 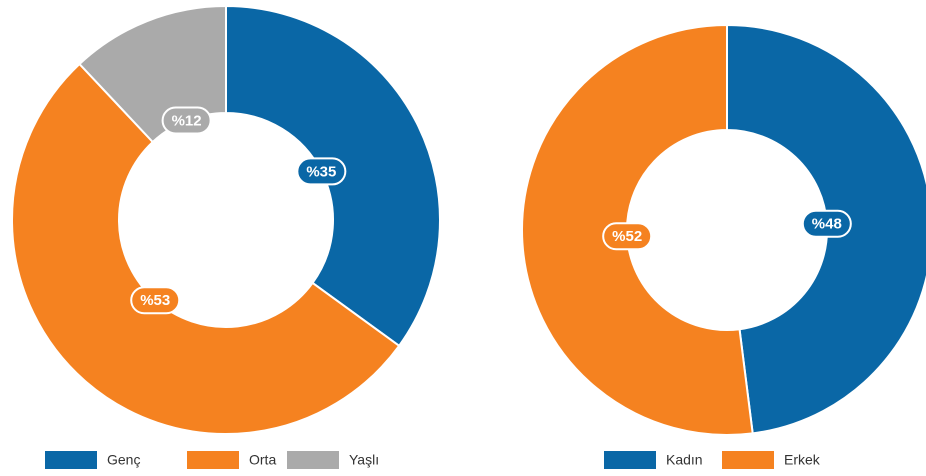 What do you see at coordinates (364, 460) in the screenshot?
I see `legend-label: Yaşlı` at bounding box center [364, 460].